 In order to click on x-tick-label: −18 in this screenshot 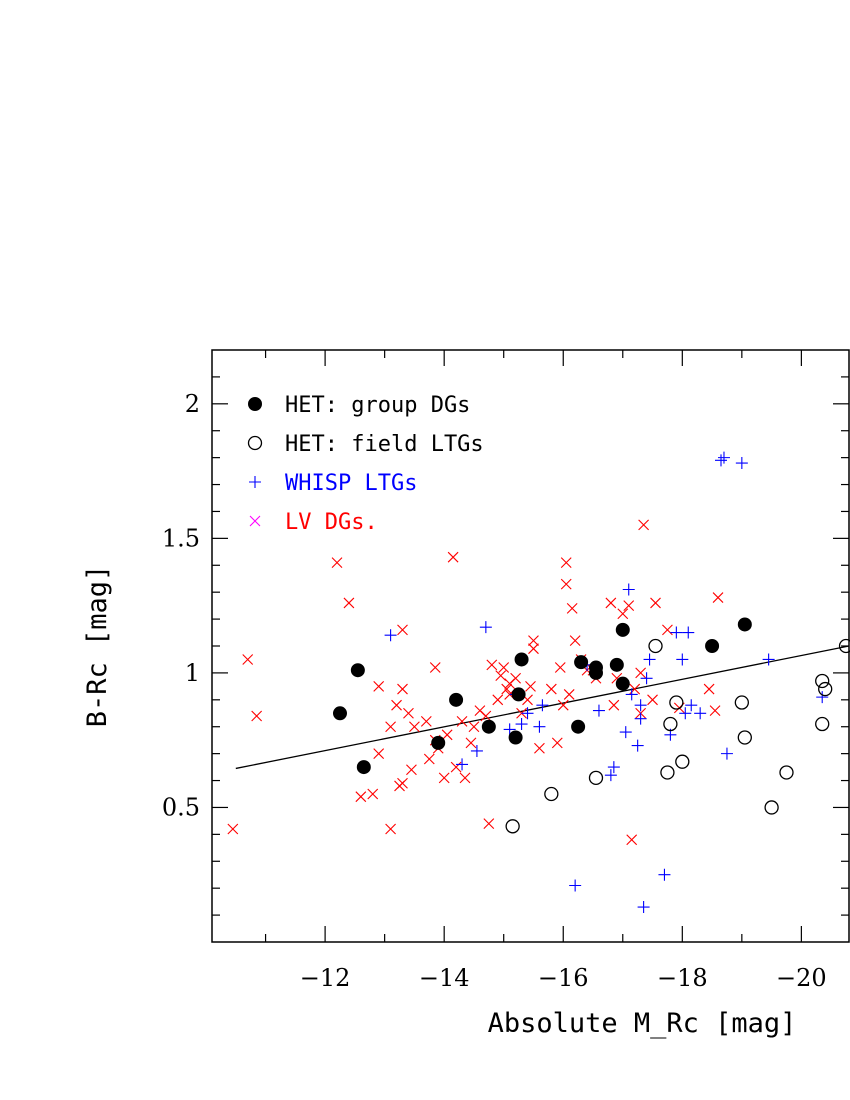, I will do `click(682, 978)`.